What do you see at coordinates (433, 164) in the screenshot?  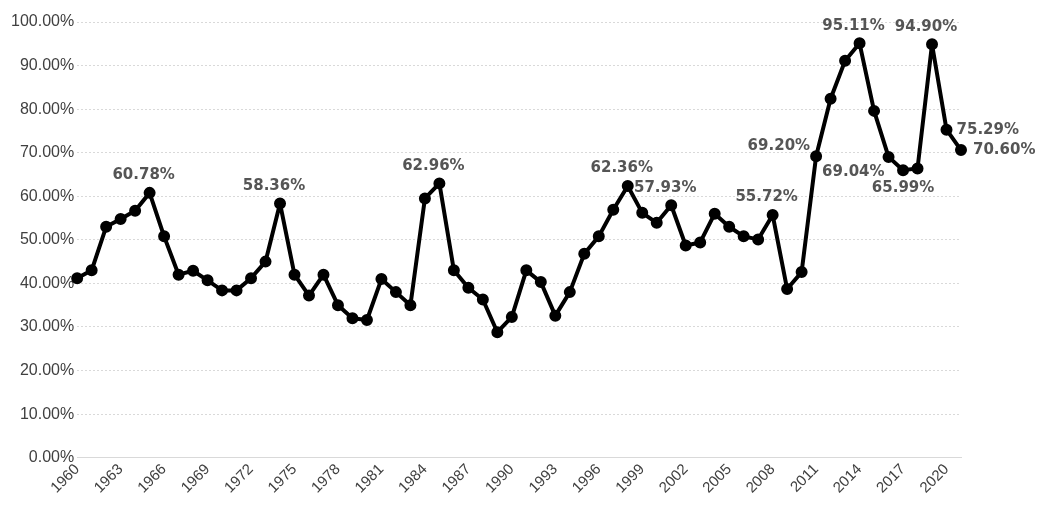 I see `data-label: 62.96%` at bounding box center [433, 164].